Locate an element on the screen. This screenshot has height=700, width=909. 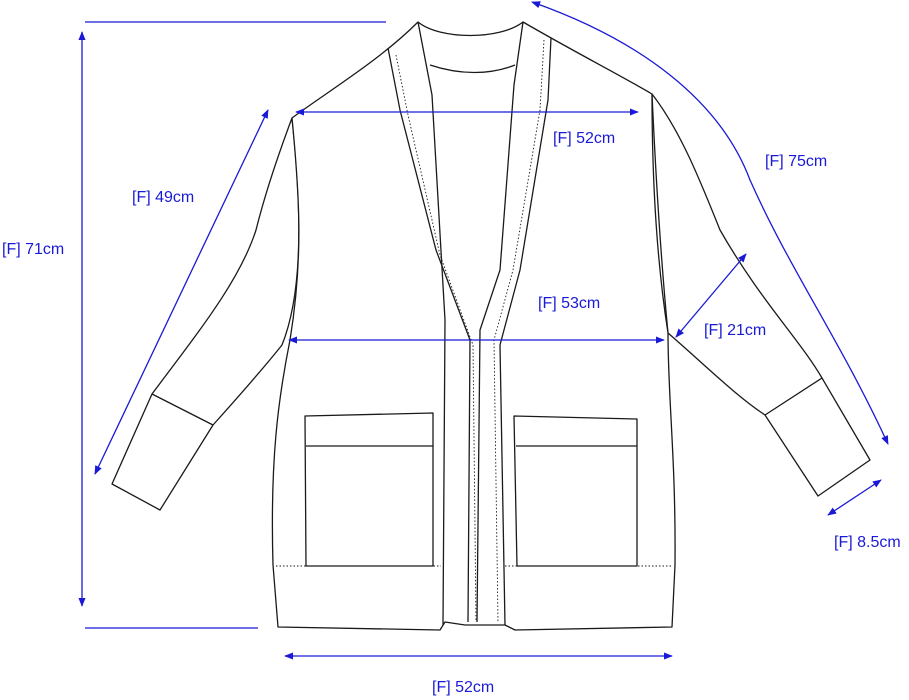
chest-width-label: [F] 53cm is located at coordinates (569, 303).